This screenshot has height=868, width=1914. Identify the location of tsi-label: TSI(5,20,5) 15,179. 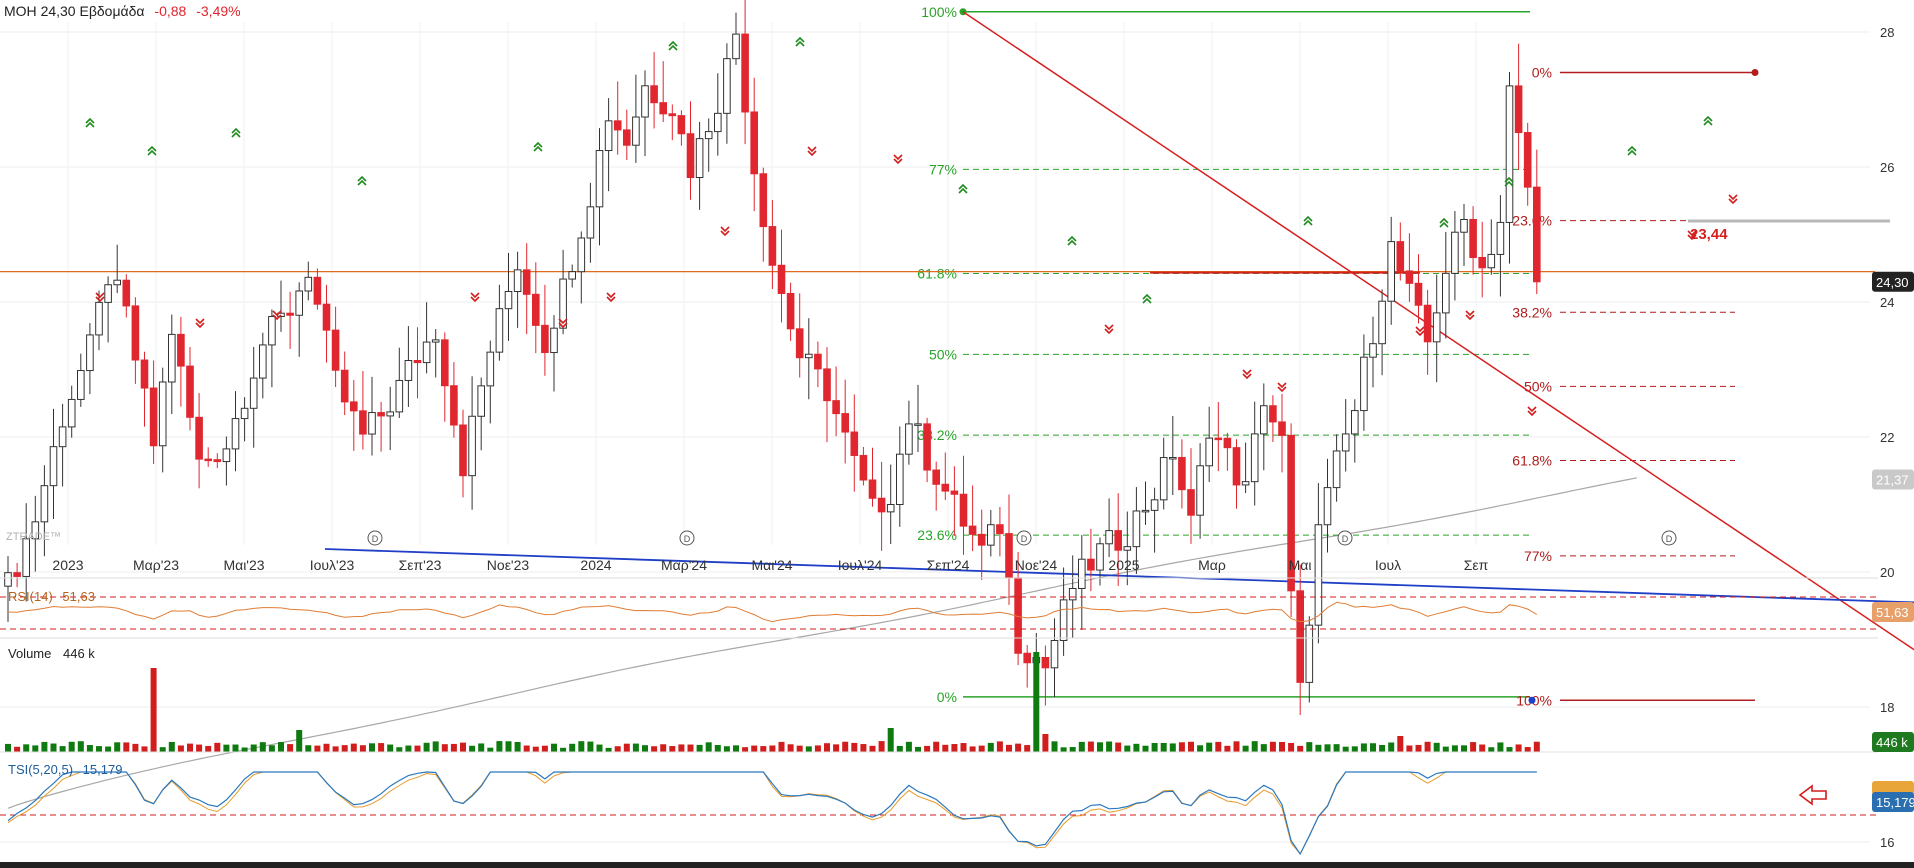
(65, 769).